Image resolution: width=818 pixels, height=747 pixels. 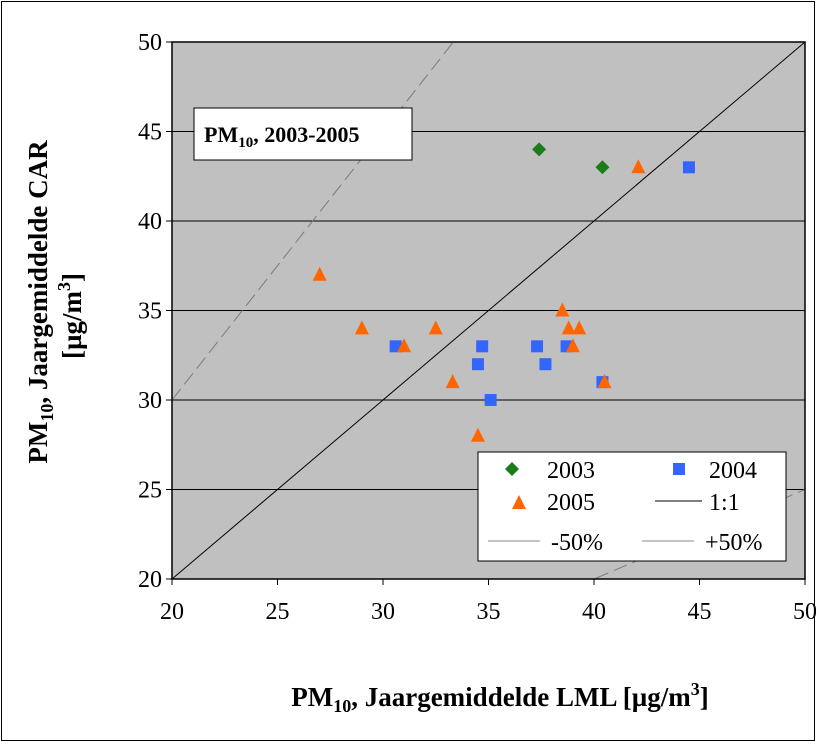 What do you see at coordinates (500, 697) in the screenshot?
I see `x-axis-title: PM10, Jaargemiddelde LML [µg/m3]` at bounding box center [500, 697].